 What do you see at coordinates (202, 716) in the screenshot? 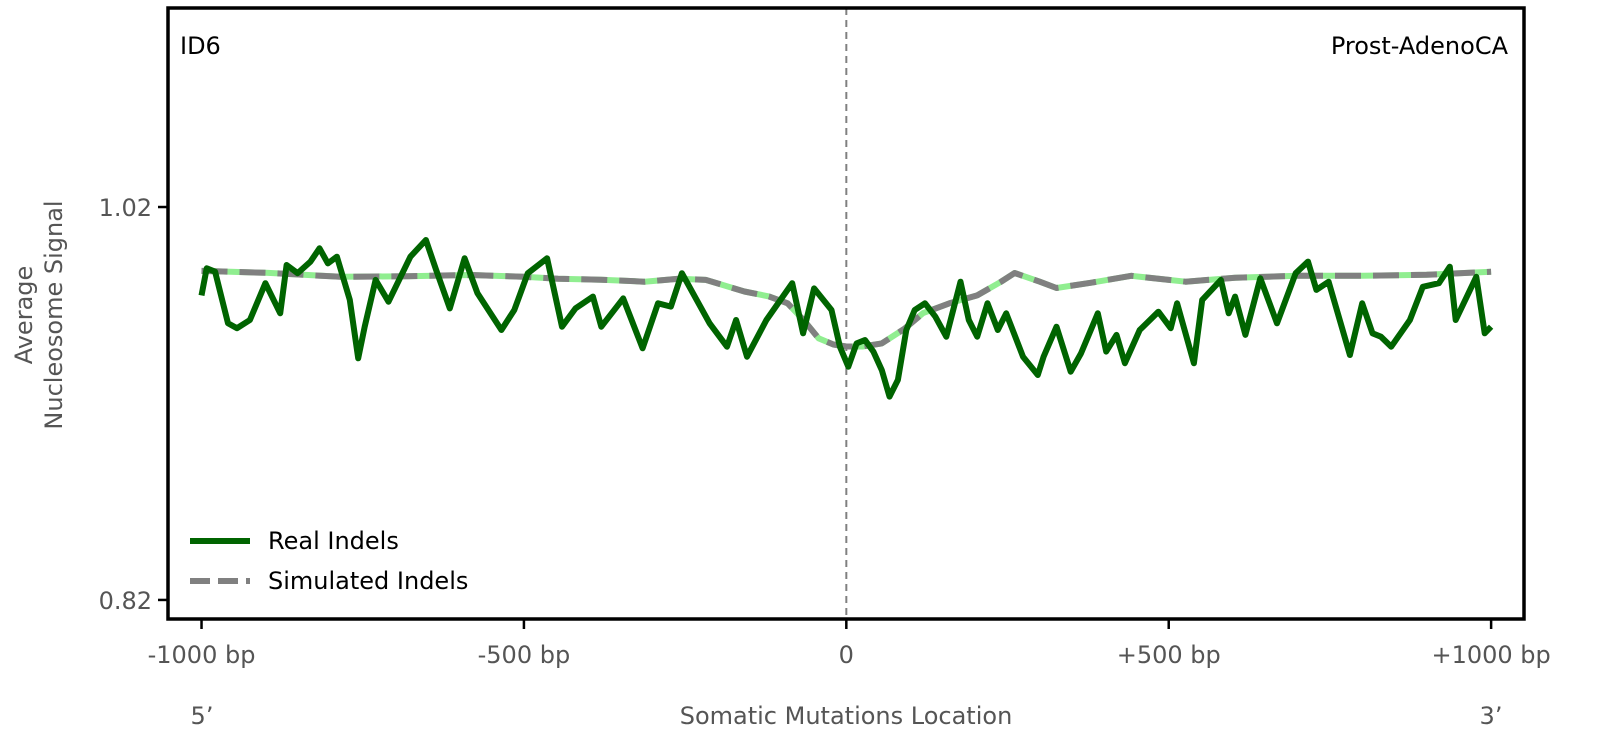
I see `five-prime-label: 5’` at bounding box center [202, 716].